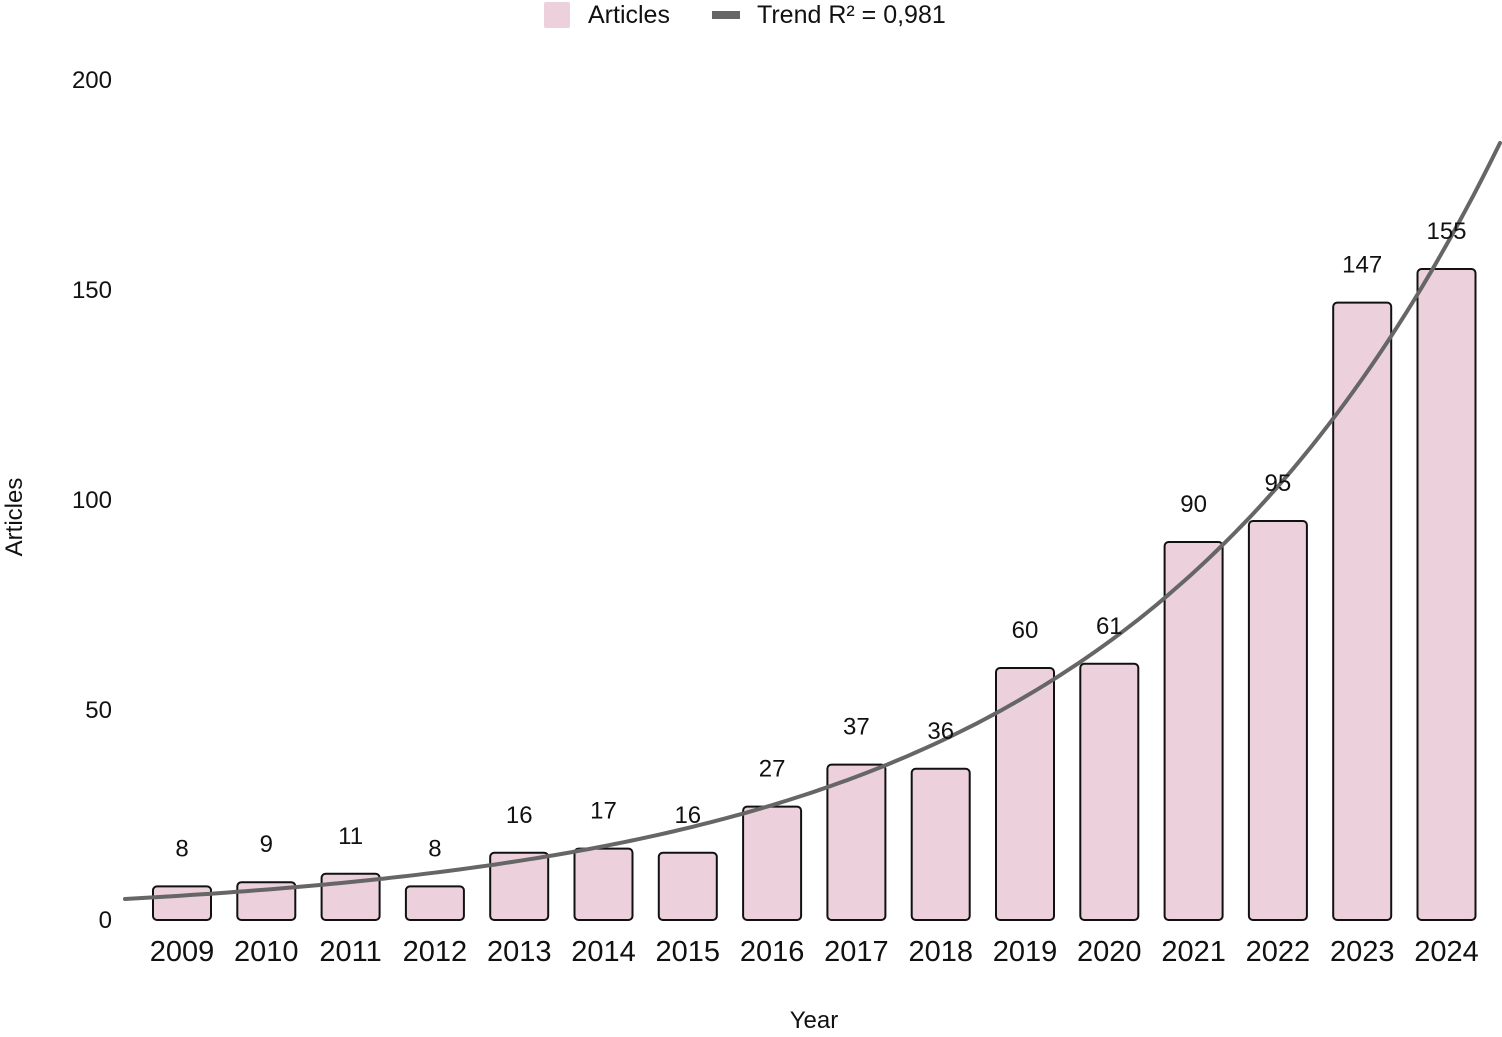 The image size is (1502, 1037). Describe the element at coordinates (266, 844) in the screenshot. I see `data-label-2010: 9` at that location.